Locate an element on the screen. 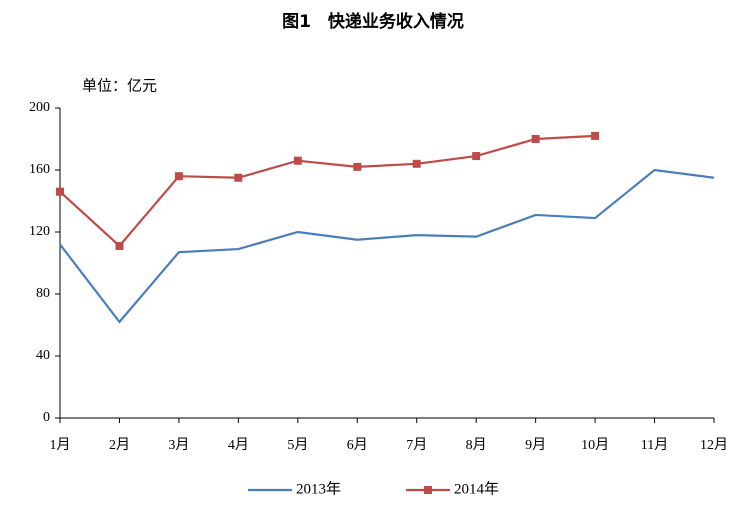 The width and height of the screenshot is (746, 510). y-tick-label: 0 is located at coordinates (46, 417).